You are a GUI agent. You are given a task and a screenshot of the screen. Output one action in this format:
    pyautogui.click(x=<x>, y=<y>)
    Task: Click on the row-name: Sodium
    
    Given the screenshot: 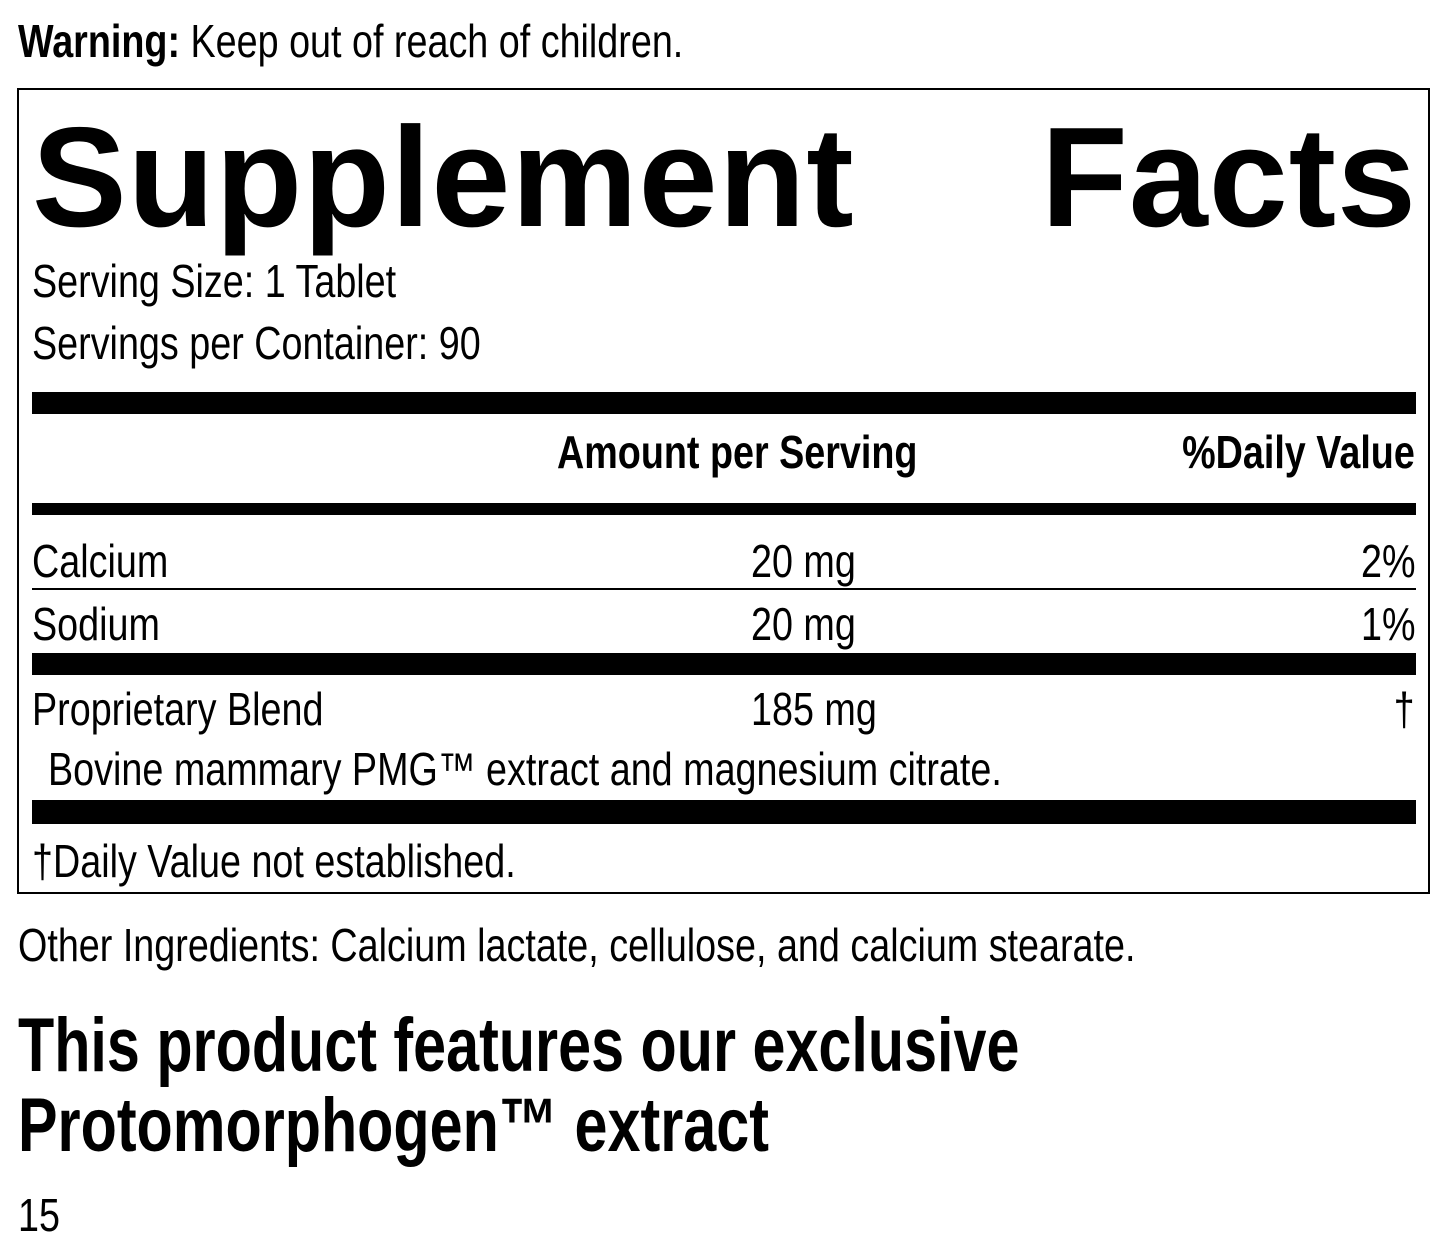 What is the action you would take?
    pyautogui.click(x=96, y=624)
    